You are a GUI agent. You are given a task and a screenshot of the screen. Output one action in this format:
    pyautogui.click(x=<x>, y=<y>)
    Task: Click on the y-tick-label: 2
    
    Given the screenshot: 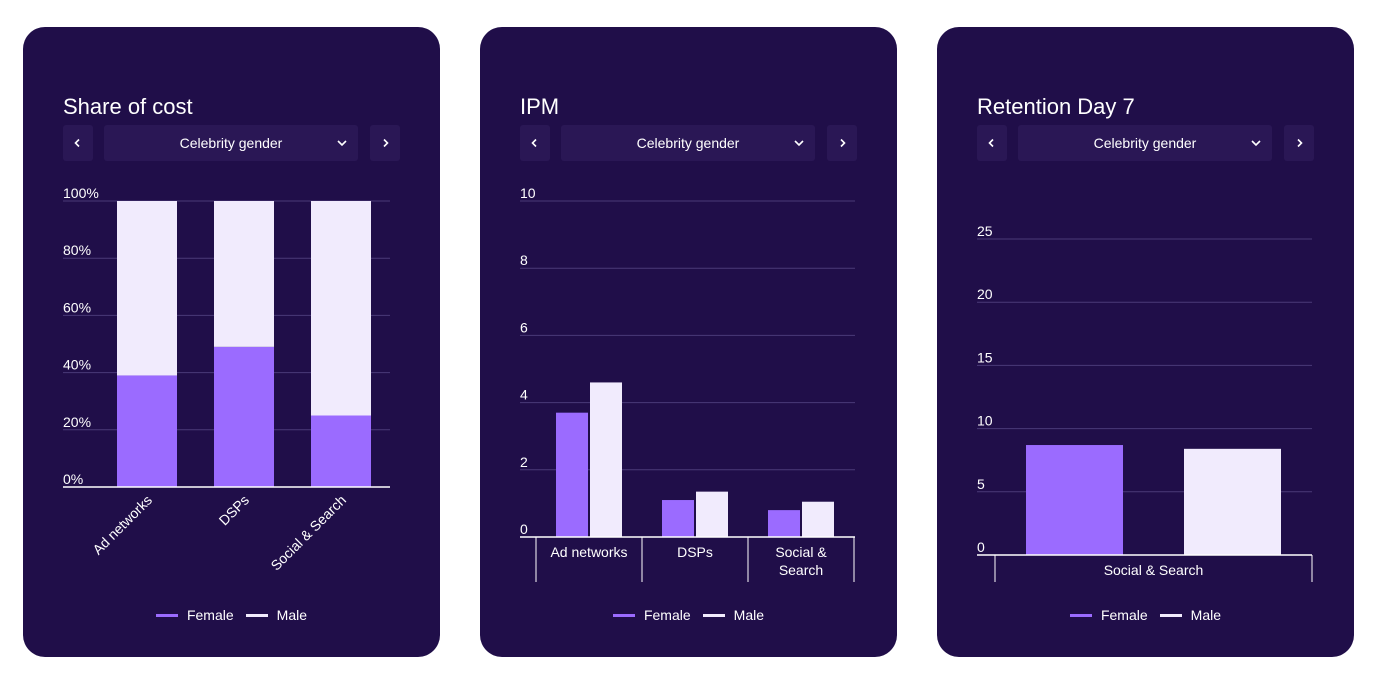 What is the action you would take?
    pyautogui.click(x=524, y=462)
    